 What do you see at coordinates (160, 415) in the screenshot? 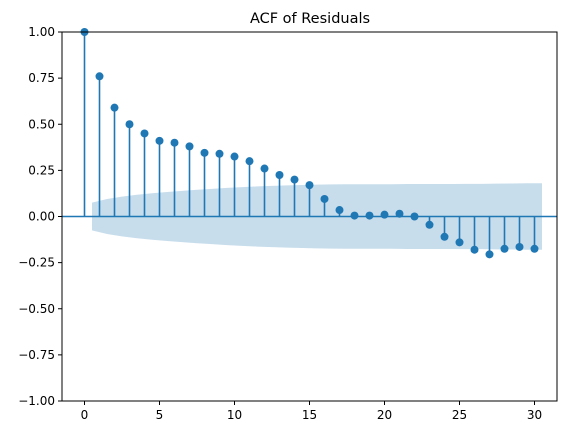
I see `x-tick-label: 5` at bounding box center [160, 415].